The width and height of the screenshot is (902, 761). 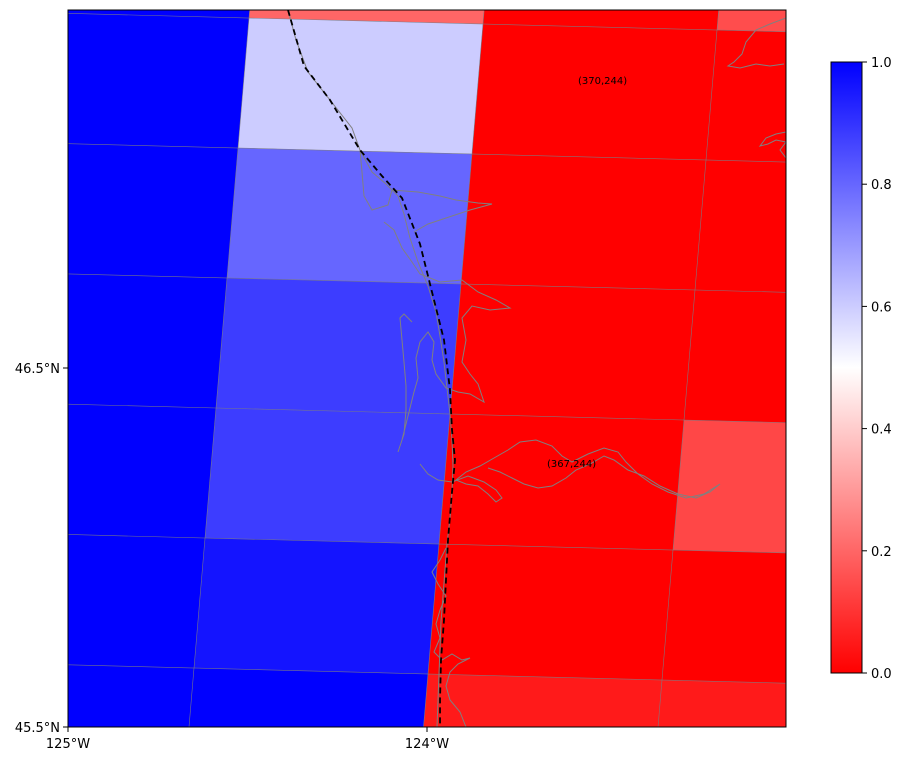 I want to click on colorbar-tick-label: 0.4, so click(x=881, y=430).